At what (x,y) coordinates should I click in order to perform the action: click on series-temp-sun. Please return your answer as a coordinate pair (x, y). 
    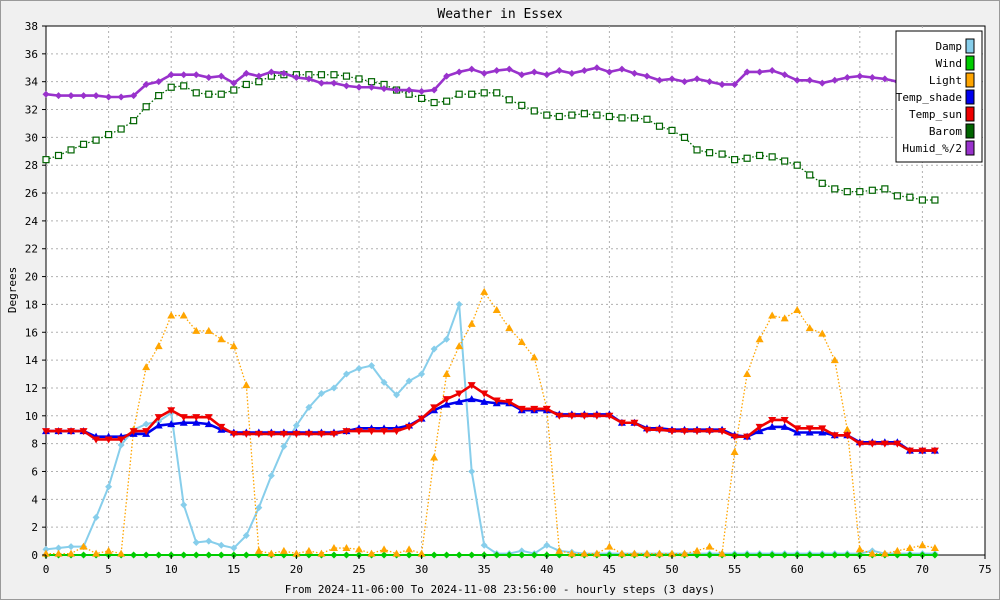
    Looking at the image, I should click on (490, 418).